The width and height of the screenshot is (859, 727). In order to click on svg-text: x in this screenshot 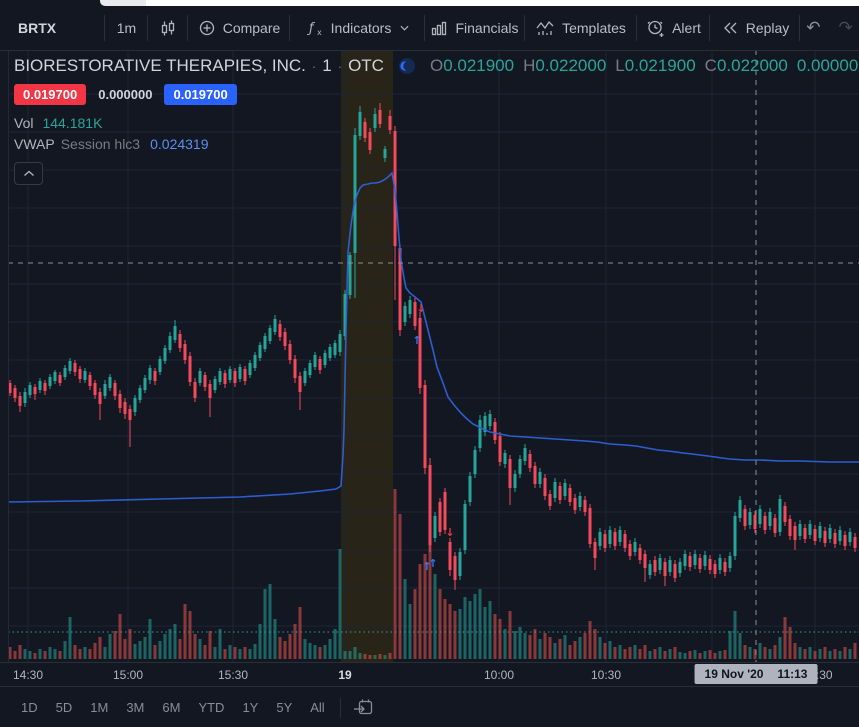, I will do `click(319, 32)`.